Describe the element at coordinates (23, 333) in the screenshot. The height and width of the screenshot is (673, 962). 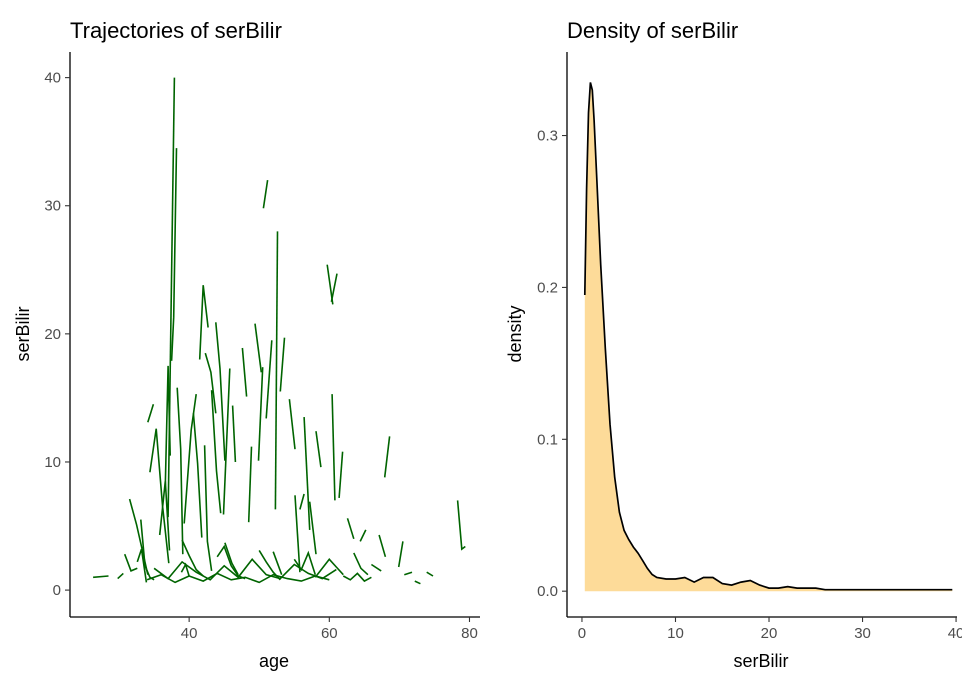
I see `y-axis-label: serBilir` at that location.